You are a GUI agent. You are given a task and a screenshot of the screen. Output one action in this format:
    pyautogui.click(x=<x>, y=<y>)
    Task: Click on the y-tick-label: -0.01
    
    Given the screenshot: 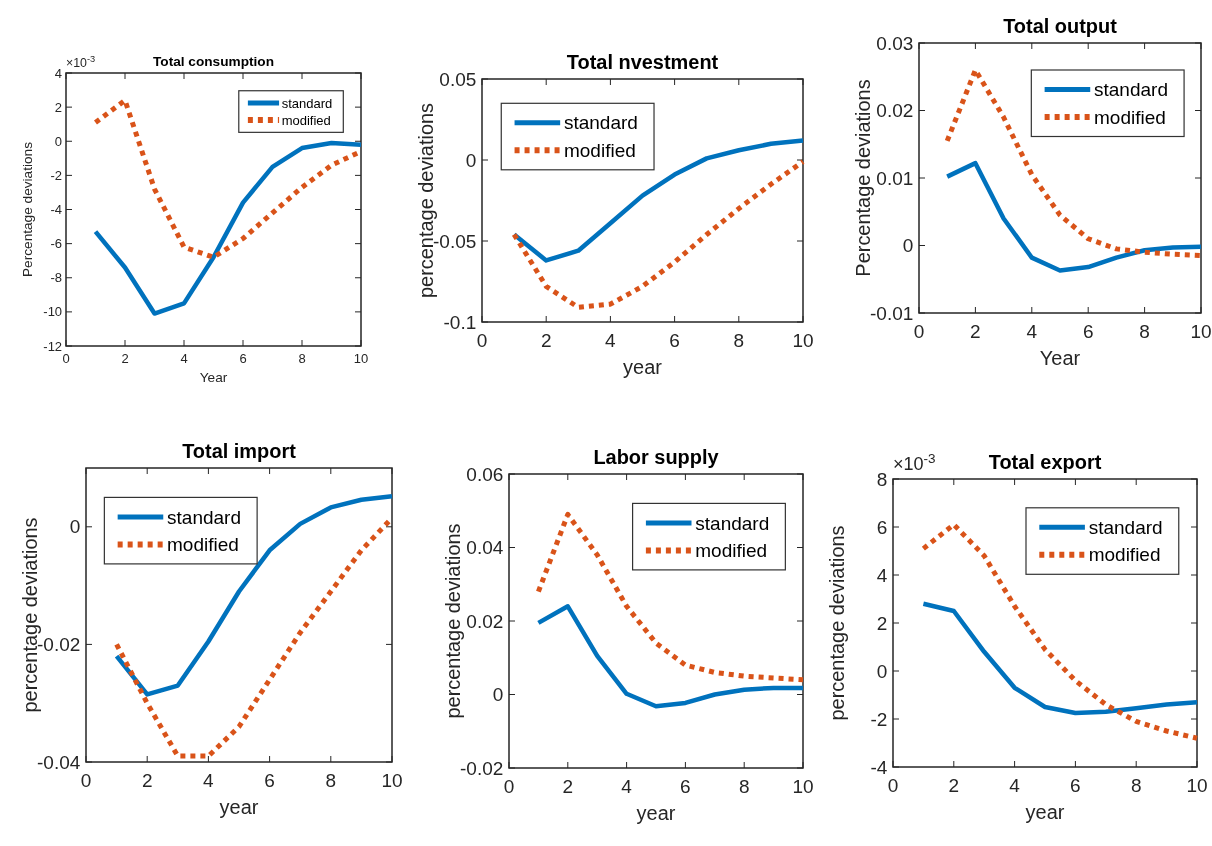 What is the action you would take?
    pyautogui.click(x=891, y=313)
    